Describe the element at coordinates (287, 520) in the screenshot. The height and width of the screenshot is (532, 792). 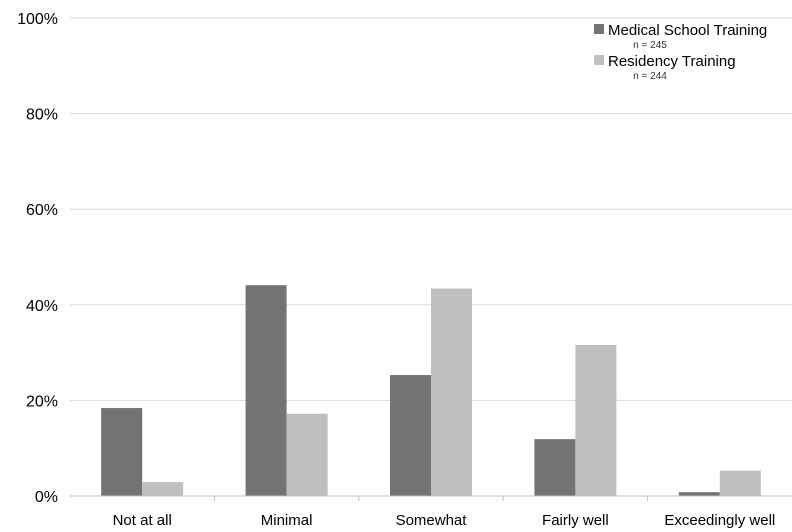
I see `x-tick-label: Minimal` at that location.